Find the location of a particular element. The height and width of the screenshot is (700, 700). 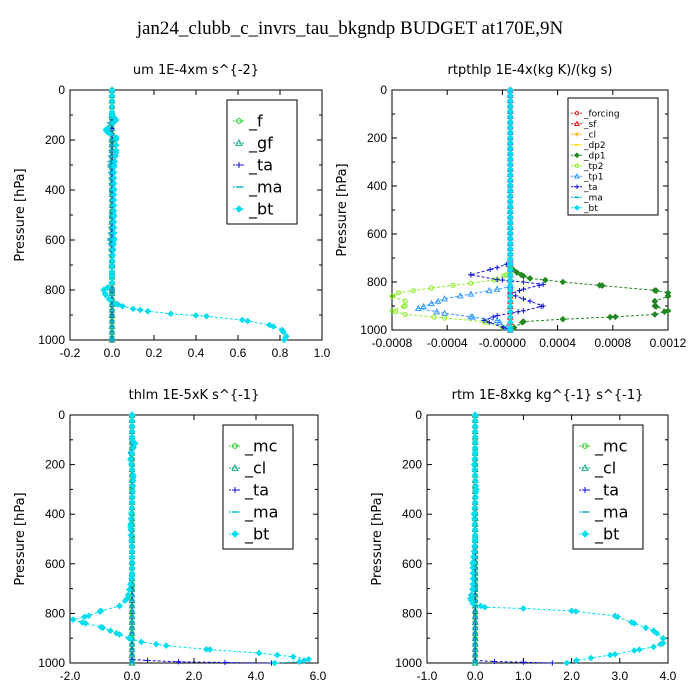

series-tp2 is located at coordinates (451, 210).